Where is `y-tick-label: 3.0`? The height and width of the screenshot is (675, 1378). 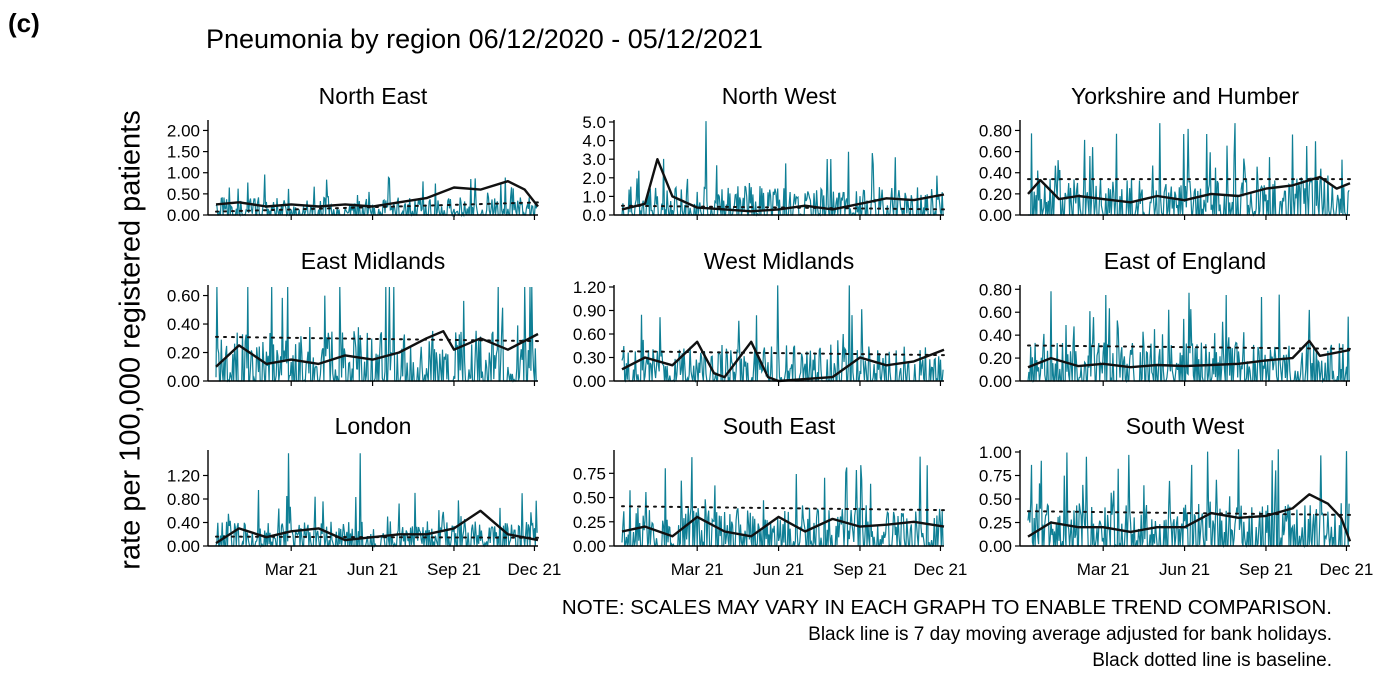 y-tick-label: 3.0 is located at coordinates (594, 159).